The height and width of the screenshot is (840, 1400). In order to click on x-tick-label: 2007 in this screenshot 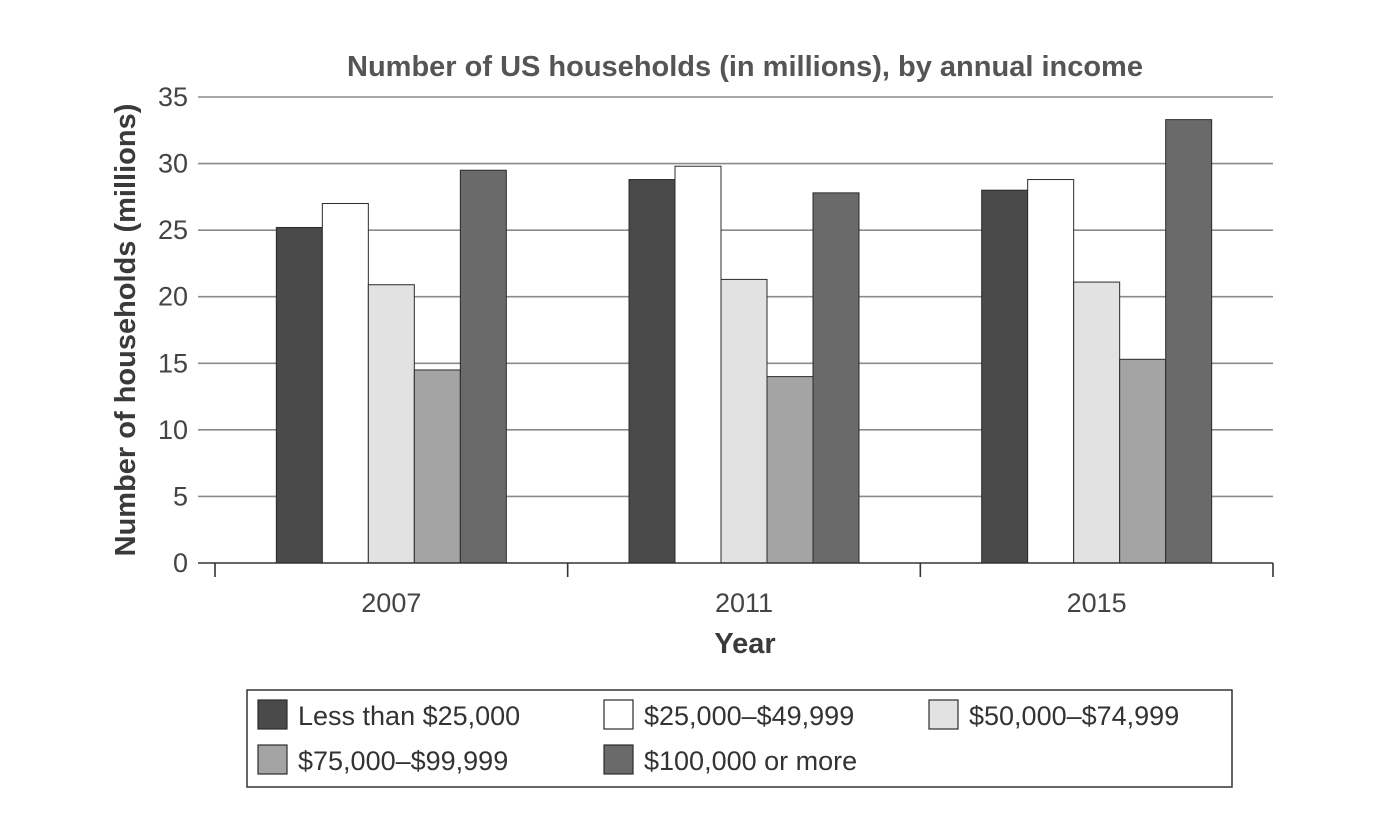, I will do `click(391, 603)`.